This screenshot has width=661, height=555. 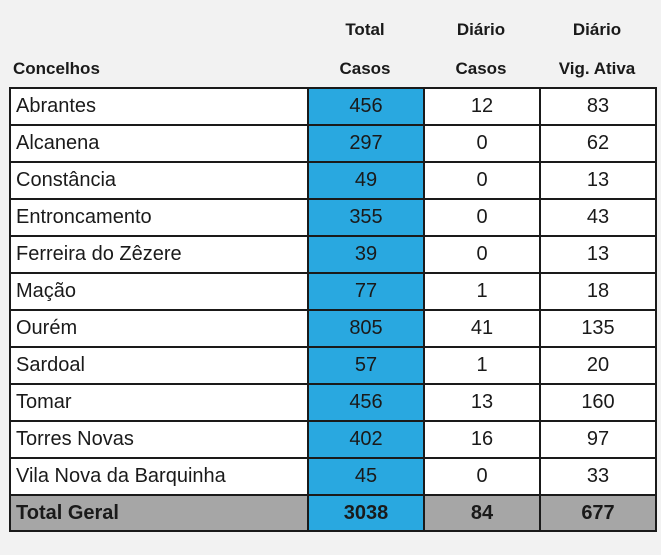 I want to click on cell-concelho: Torres Novas, so click(x=159, y=439).